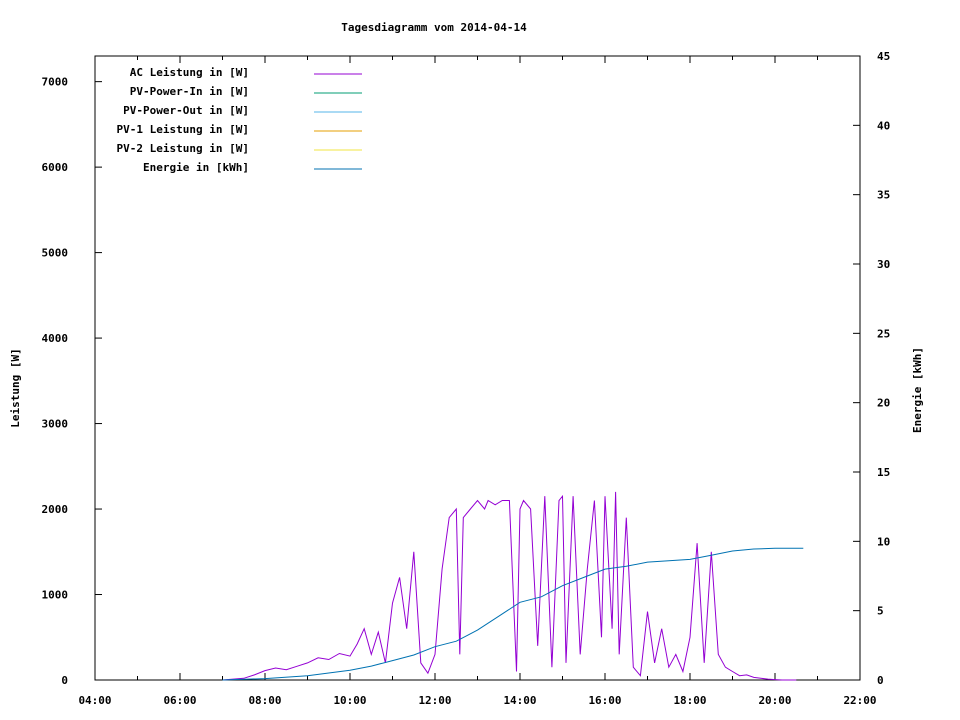 This screenshot has height=720, width=960. I want to click on legend-label: AC Leistung in [W], so click(189, 72).